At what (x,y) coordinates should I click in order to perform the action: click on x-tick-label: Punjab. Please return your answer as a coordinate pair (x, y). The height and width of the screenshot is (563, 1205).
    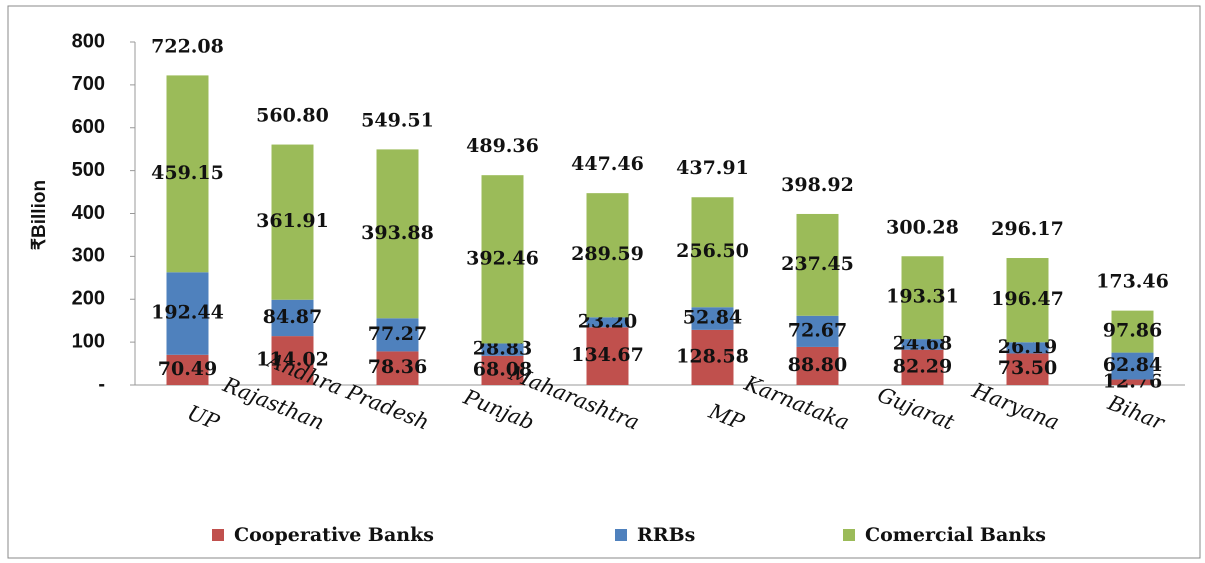
    Looking at the image, I should click on (498, 410).